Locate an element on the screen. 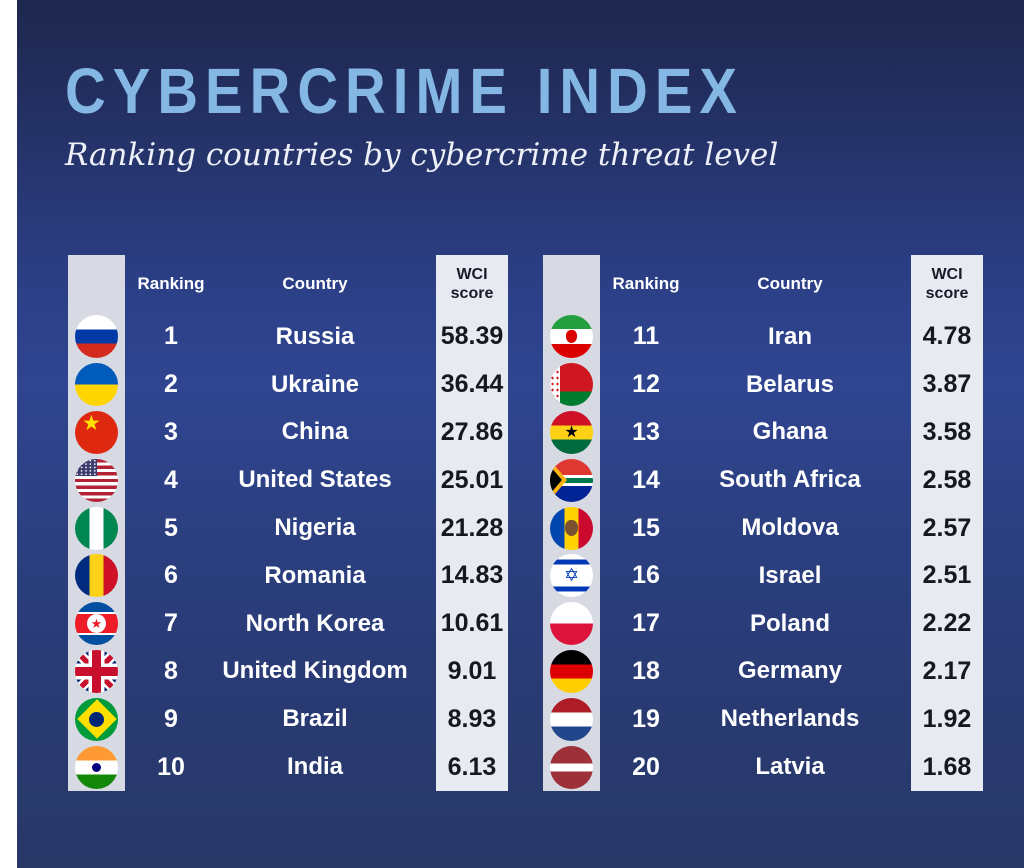  ranking-value: 17 is located at coordinates (646, 623).